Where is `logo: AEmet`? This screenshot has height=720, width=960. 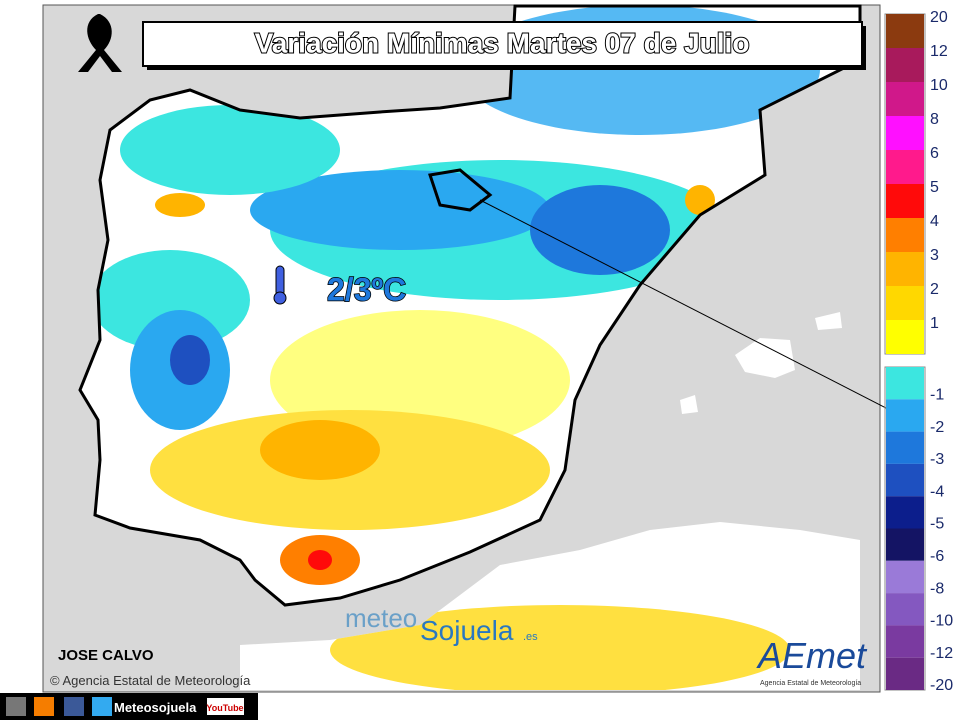 logo: AEmet is located at coordinates (812, 655).